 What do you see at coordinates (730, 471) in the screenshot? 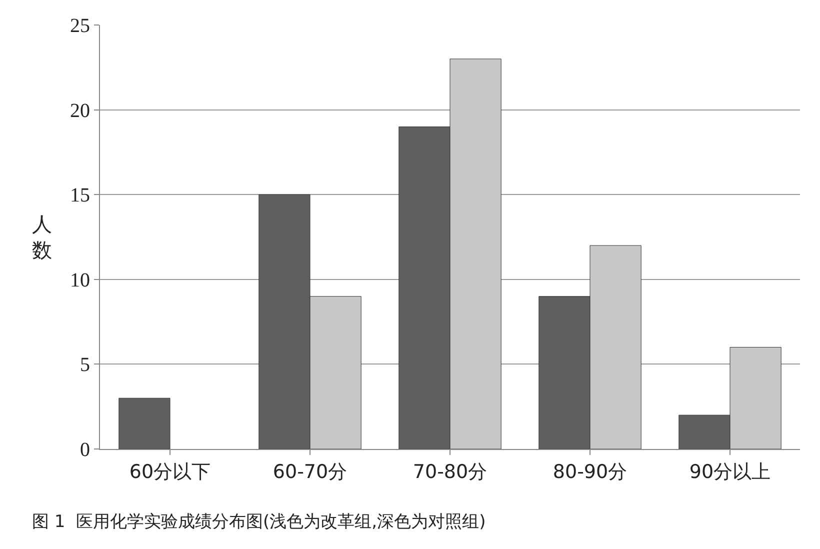
I see `x-tick-label: 90分以上` at bounding box center [730, 471].